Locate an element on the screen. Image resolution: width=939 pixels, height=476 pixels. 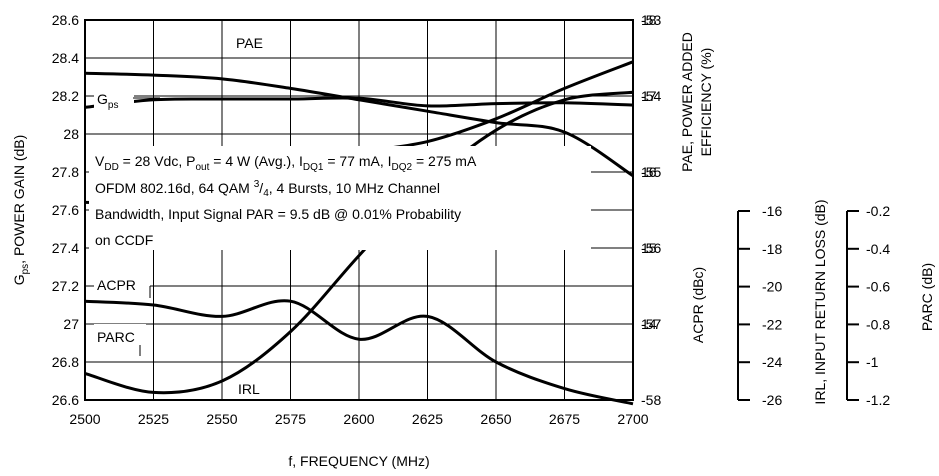
left-tick-label: 27.8 is located at coordinates (65, 172).